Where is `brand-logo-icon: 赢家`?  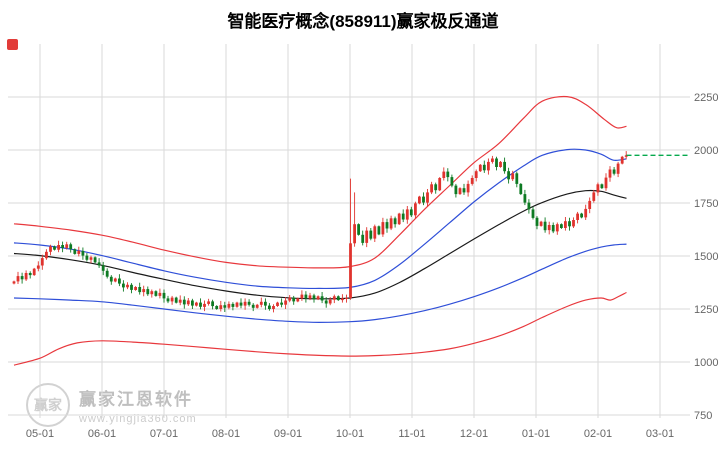
brand-logo-icon: 赢家 is located at coordinates (48, 405).